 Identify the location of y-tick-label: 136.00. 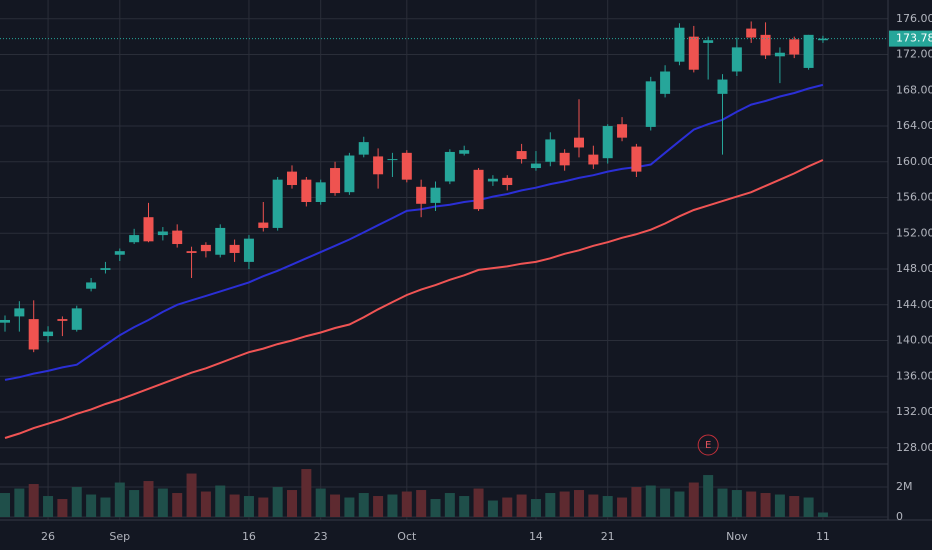
(914, 375).